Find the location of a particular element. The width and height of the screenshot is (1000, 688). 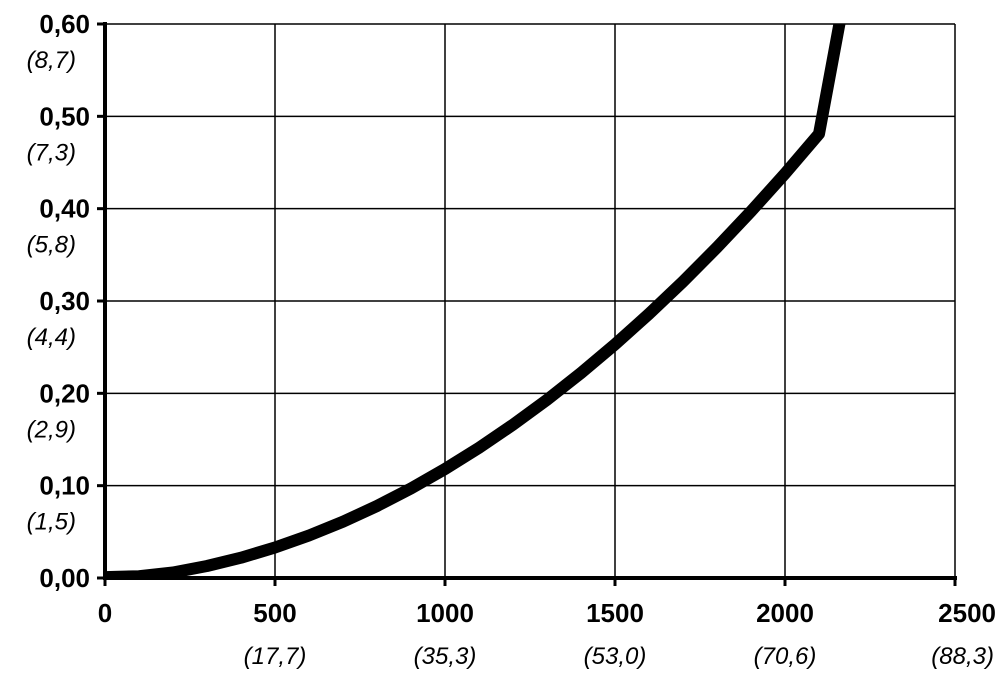

x-tick-label-5: 2500 is located at coordinates (967, 613).